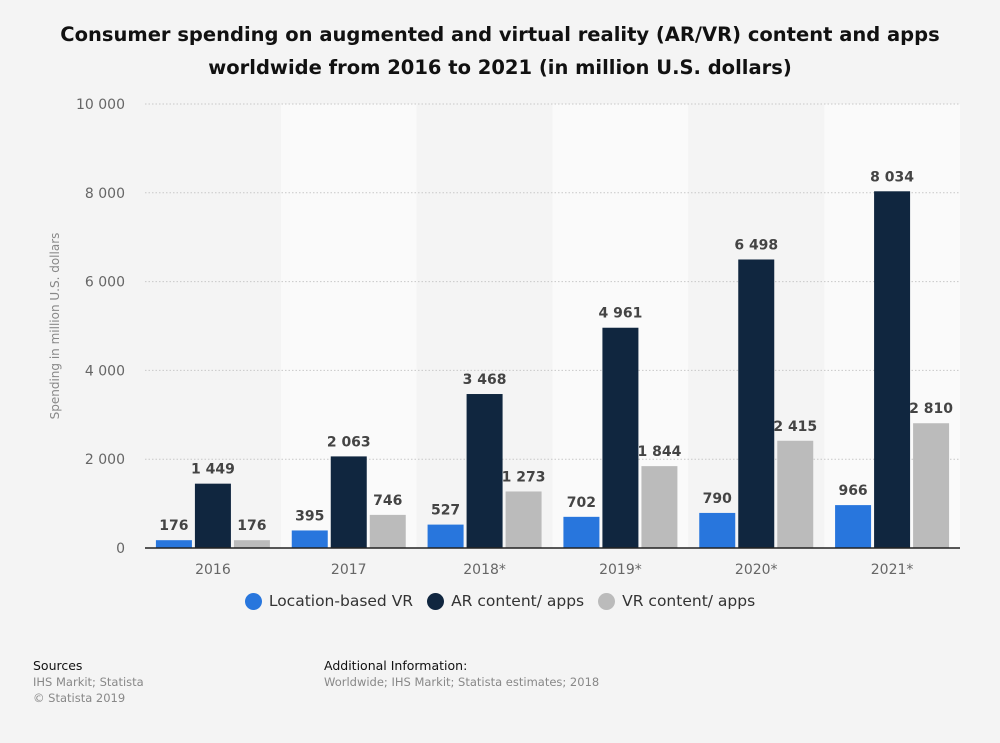 This screenshot has width=1000, height=743. Describe the element at coordinates (892, 570) in the screenshot. I see `x-tick-label: 2021*` at that location.